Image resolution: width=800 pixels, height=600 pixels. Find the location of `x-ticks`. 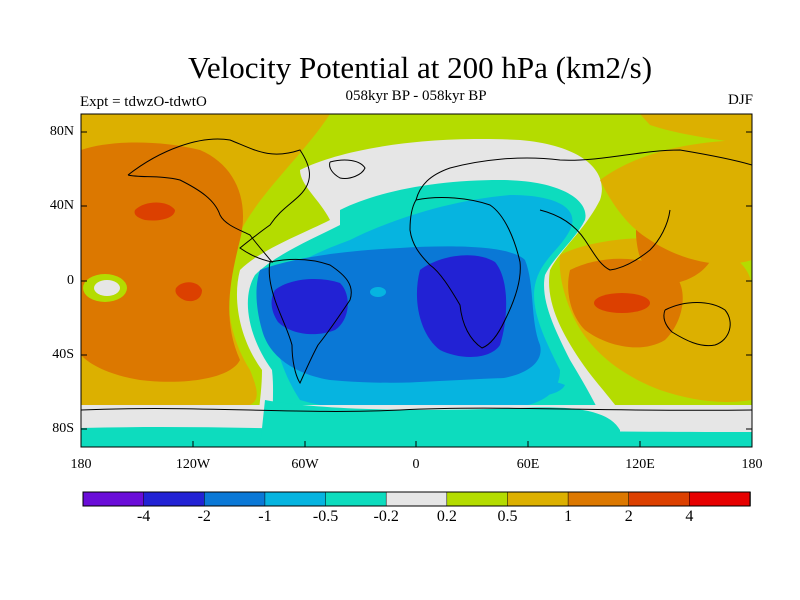

x-ticks is located at coordinates (416, 444).